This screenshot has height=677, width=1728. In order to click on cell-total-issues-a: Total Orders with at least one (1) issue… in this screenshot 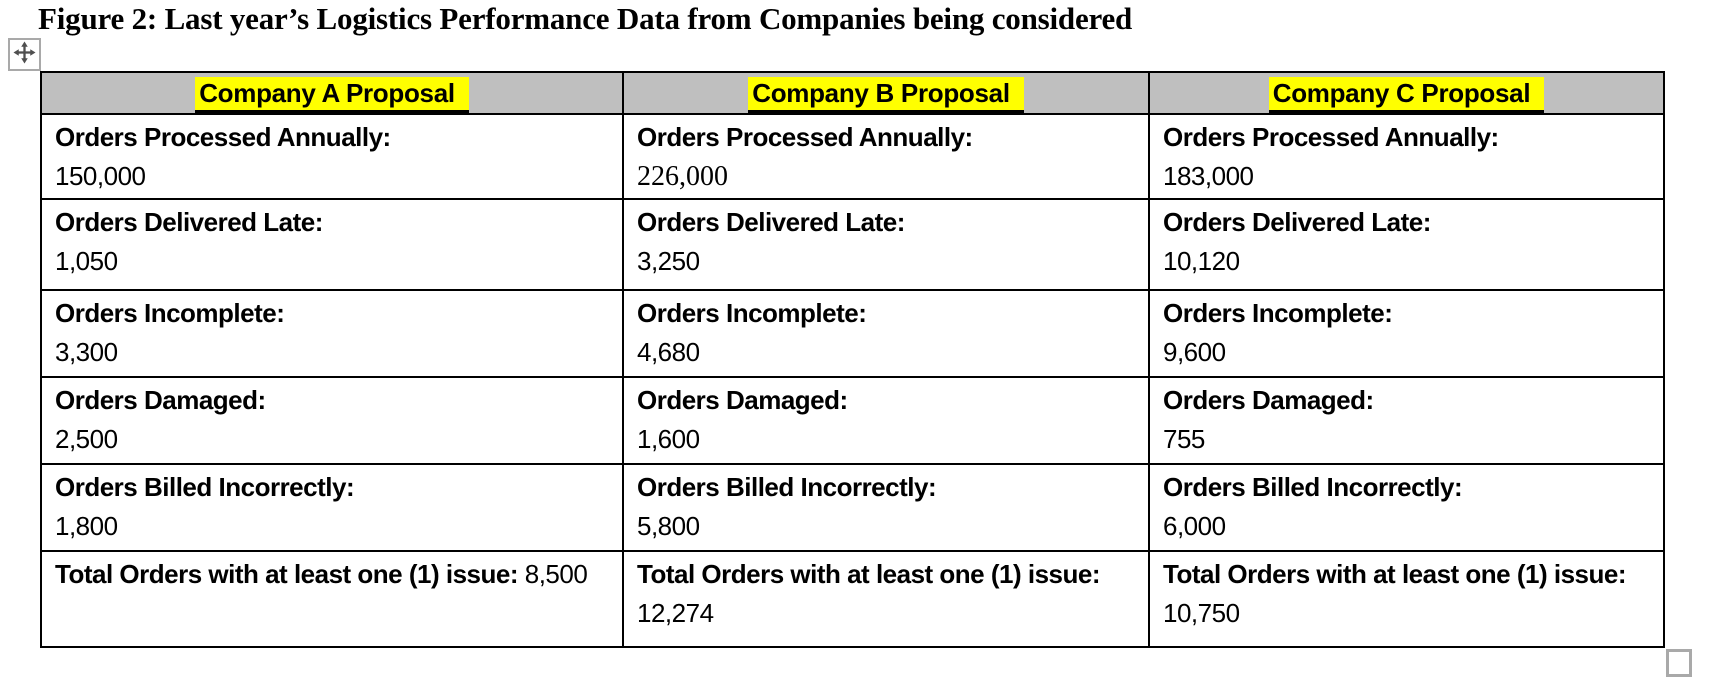, I will do `click(332, 599)`.